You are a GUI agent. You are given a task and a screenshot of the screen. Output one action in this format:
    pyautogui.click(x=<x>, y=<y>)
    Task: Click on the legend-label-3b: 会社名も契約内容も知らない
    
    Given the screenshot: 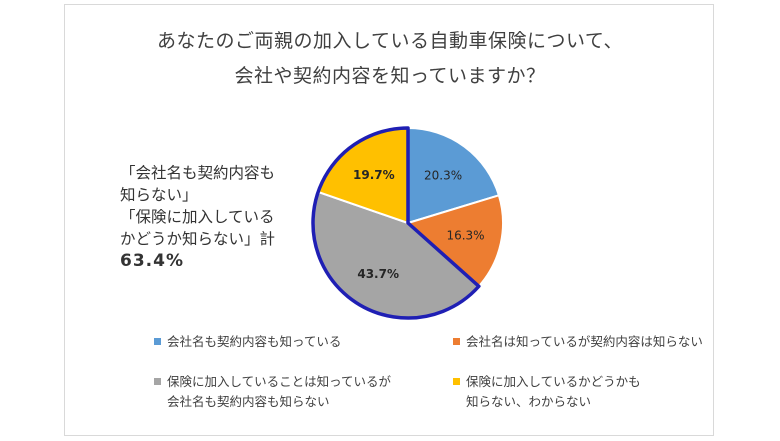 What is the action you would take?
    pyautogui.click(x=248, y=401)
    